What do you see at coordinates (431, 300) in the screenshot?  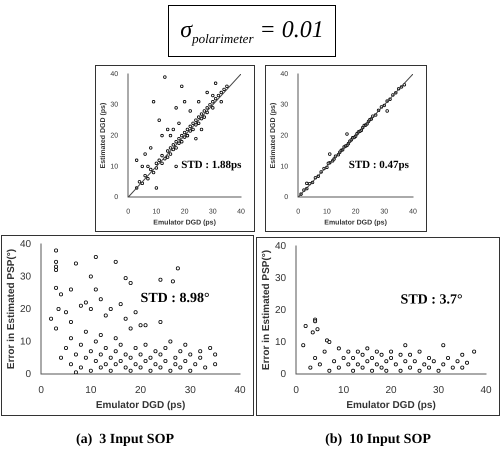 I see `annotation: STD : 3.7°` at bounding box center [431, 300].